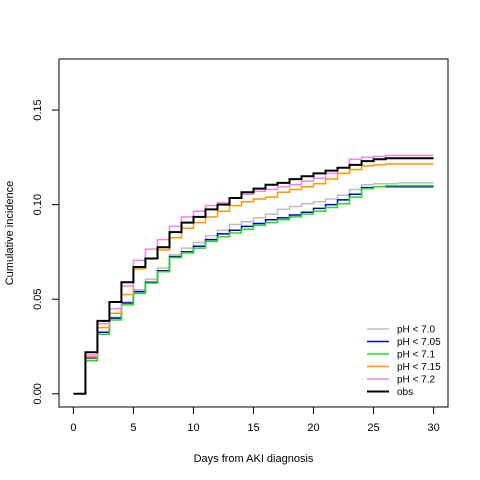 Image resolution: width=480 pixels, height=480 pixels. I want to click on y-axis-title: Cumulative incidence, so click(10, 233).